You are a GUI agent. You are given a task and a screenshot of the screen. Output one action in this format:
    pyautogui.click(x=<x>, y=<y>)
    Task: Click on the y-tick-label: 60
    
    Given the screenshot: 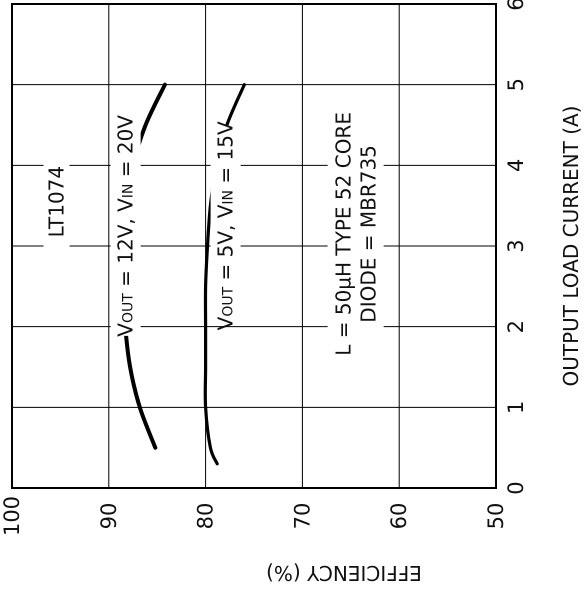 What is the action you would take?
    pyautogui.click(x=399, y=516)
    